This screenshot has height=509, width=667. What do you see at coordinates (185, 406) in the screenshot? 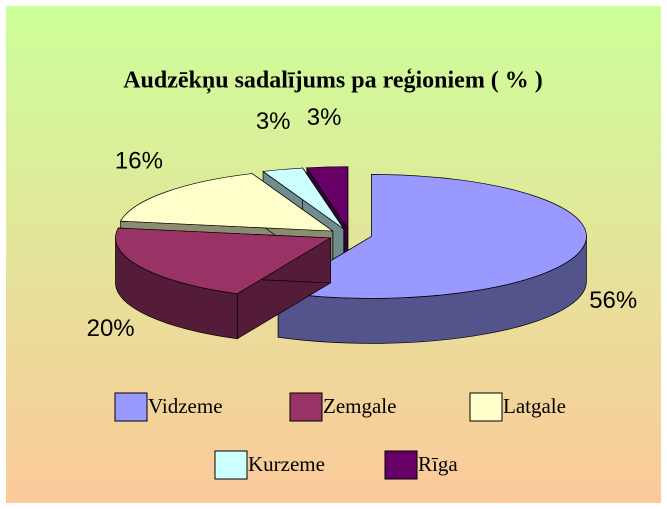
I see `legend-label: Vidzeme` at bounding box center [185, 406].